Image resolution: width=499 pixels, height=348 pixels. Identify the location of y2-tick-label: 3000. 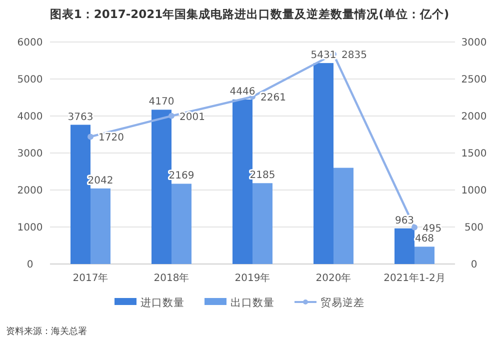
(474, 43).